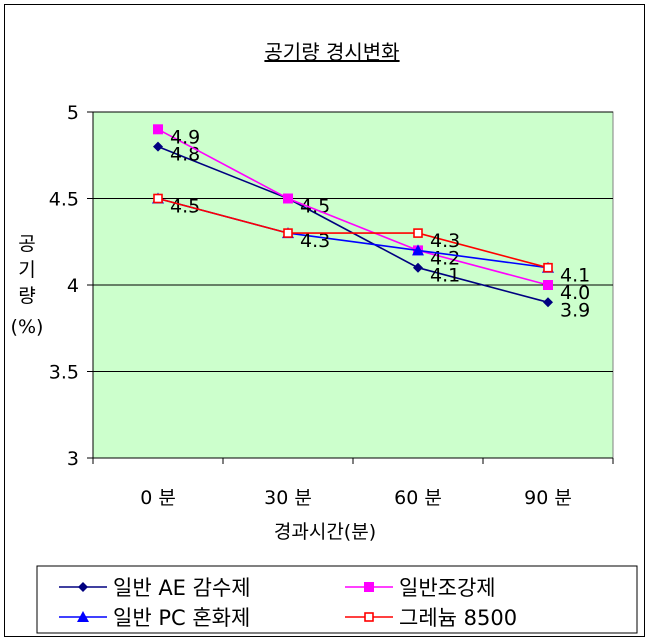 This screenshot has height=641, width=651. Describe the element at coordinates (185, 155) in the screenshot. I see `data-label: 4.8` at that location.